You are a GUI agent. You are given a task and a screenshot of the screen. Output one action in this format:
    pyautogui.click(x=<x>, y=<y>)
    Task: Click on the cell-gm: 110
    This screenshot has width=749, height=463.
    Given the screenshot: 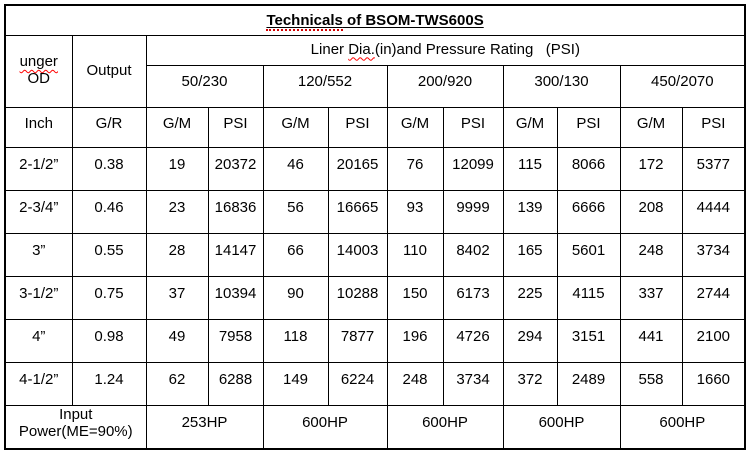 What is the action you would take?
    pyautogui.click(x=415, y=254)
    